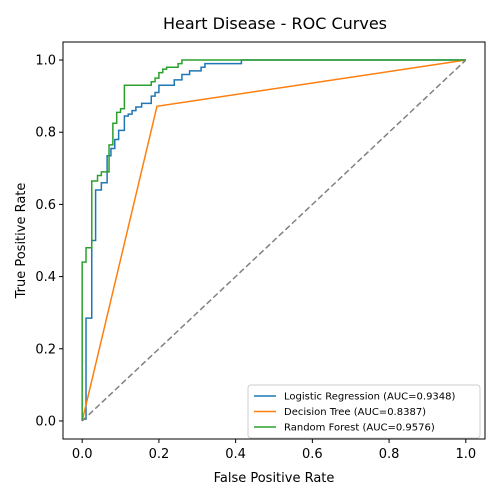 The image size is (500, 500). Describe the element at coordinates (312, 454) in the screenshot. I see `x-tick-label: 0.6` at that location.